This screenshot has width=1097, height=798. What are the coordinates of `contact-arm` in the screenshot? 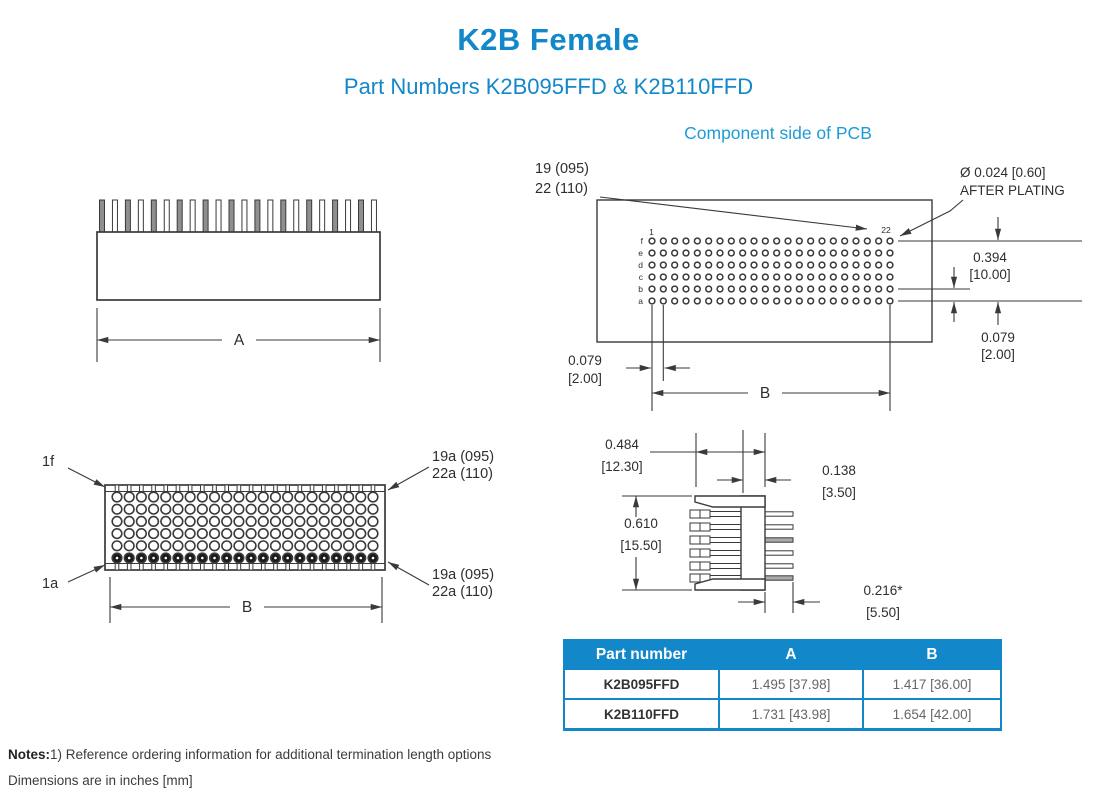 It's located at (726, 553).